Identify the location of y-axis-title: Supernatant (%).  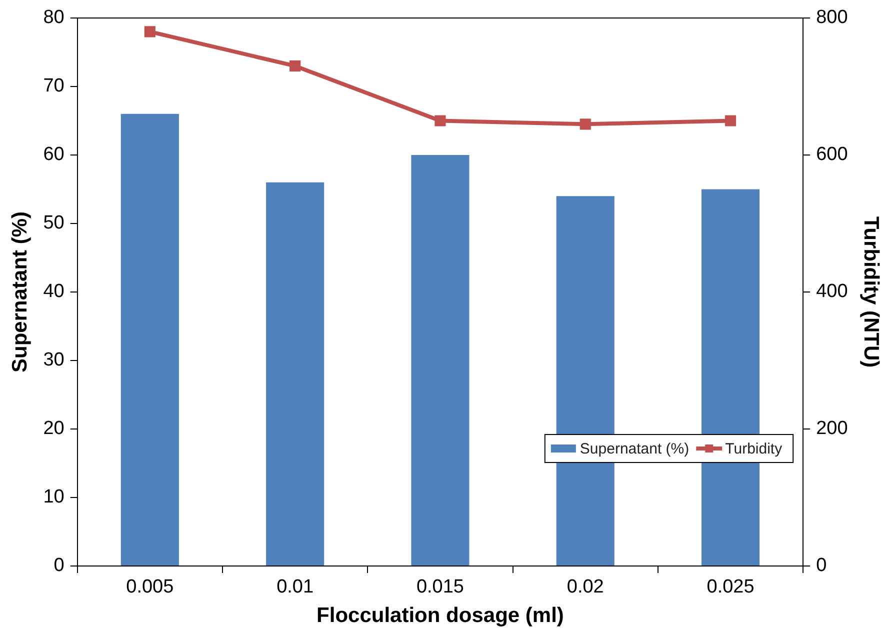
(20, 292).